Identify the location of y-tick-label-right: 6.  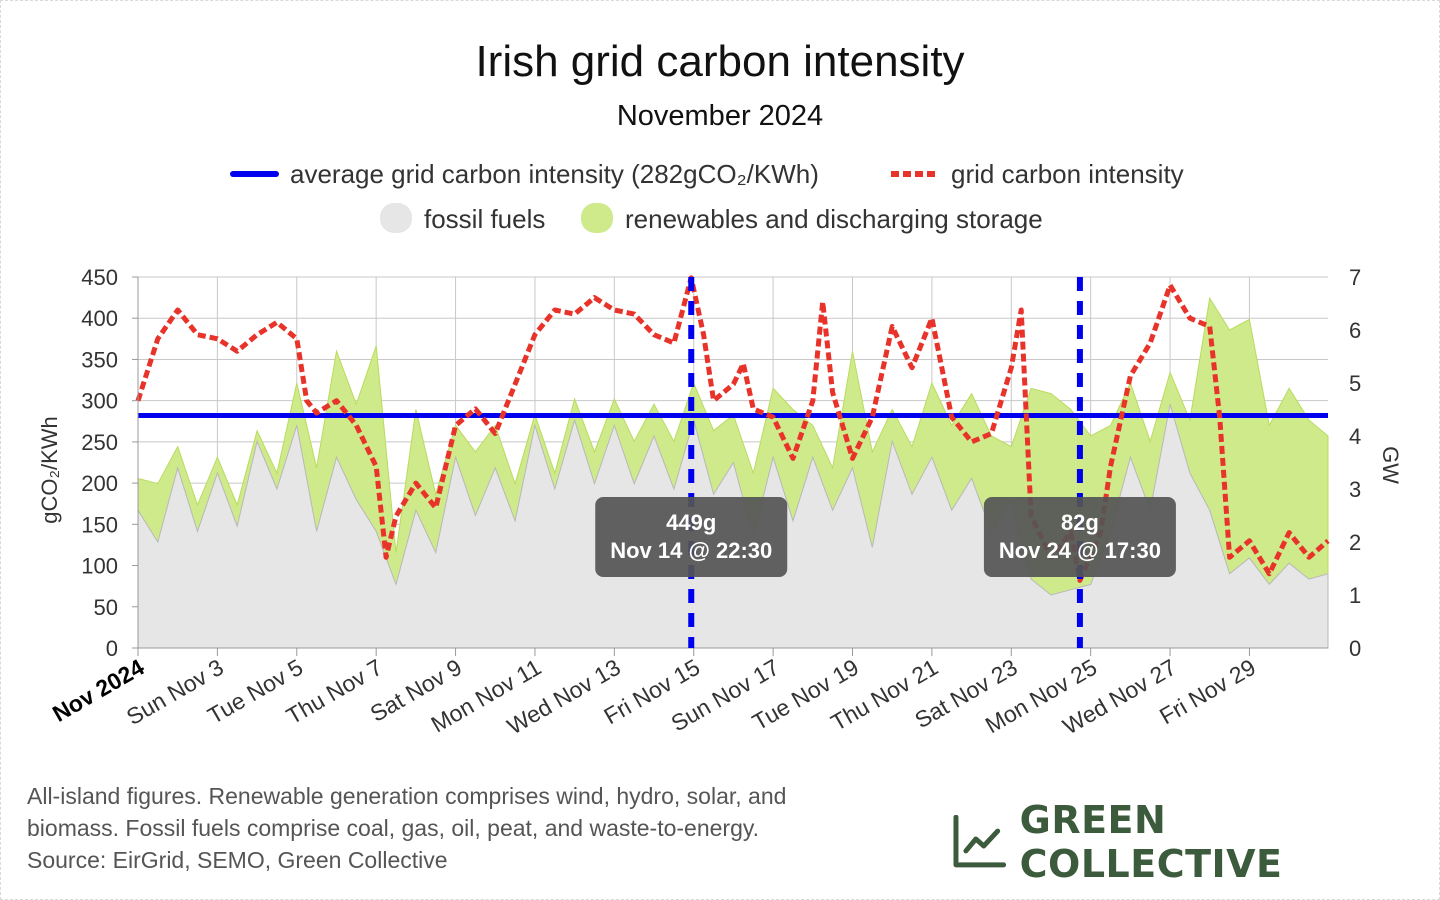
(1355, 330).